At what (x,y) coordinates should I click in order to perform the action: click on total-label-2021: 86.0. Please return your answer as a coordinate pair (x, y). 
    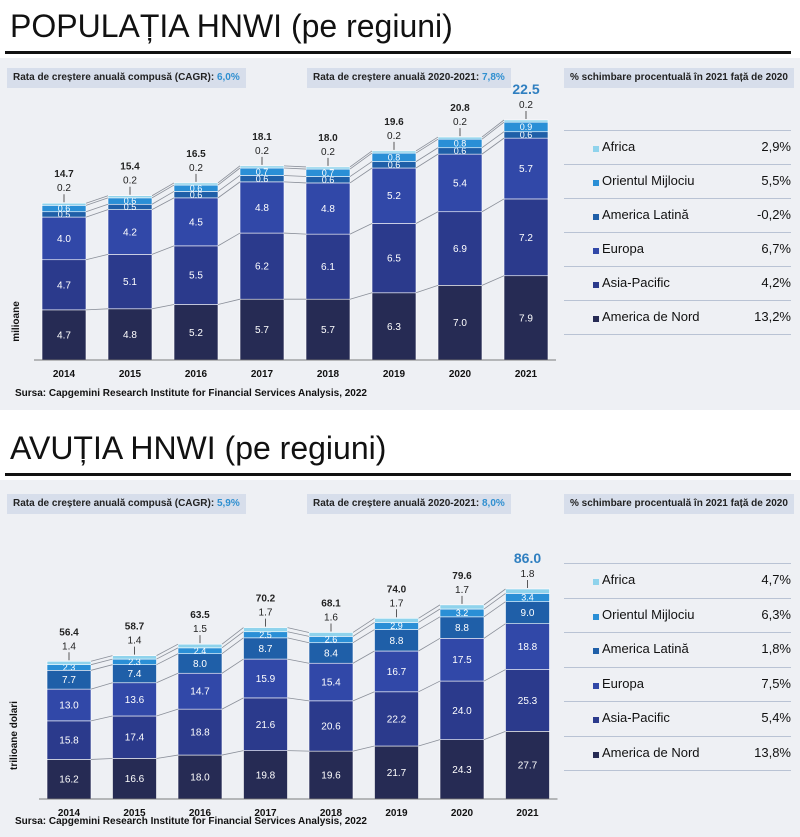
    Looking at the image, I should click on (527, 558).